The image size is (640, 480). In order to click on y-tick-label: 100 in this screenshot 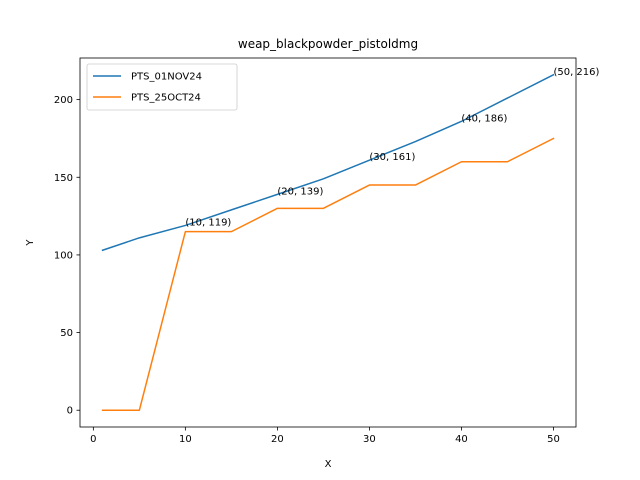, I will do `click(63, 255)`.